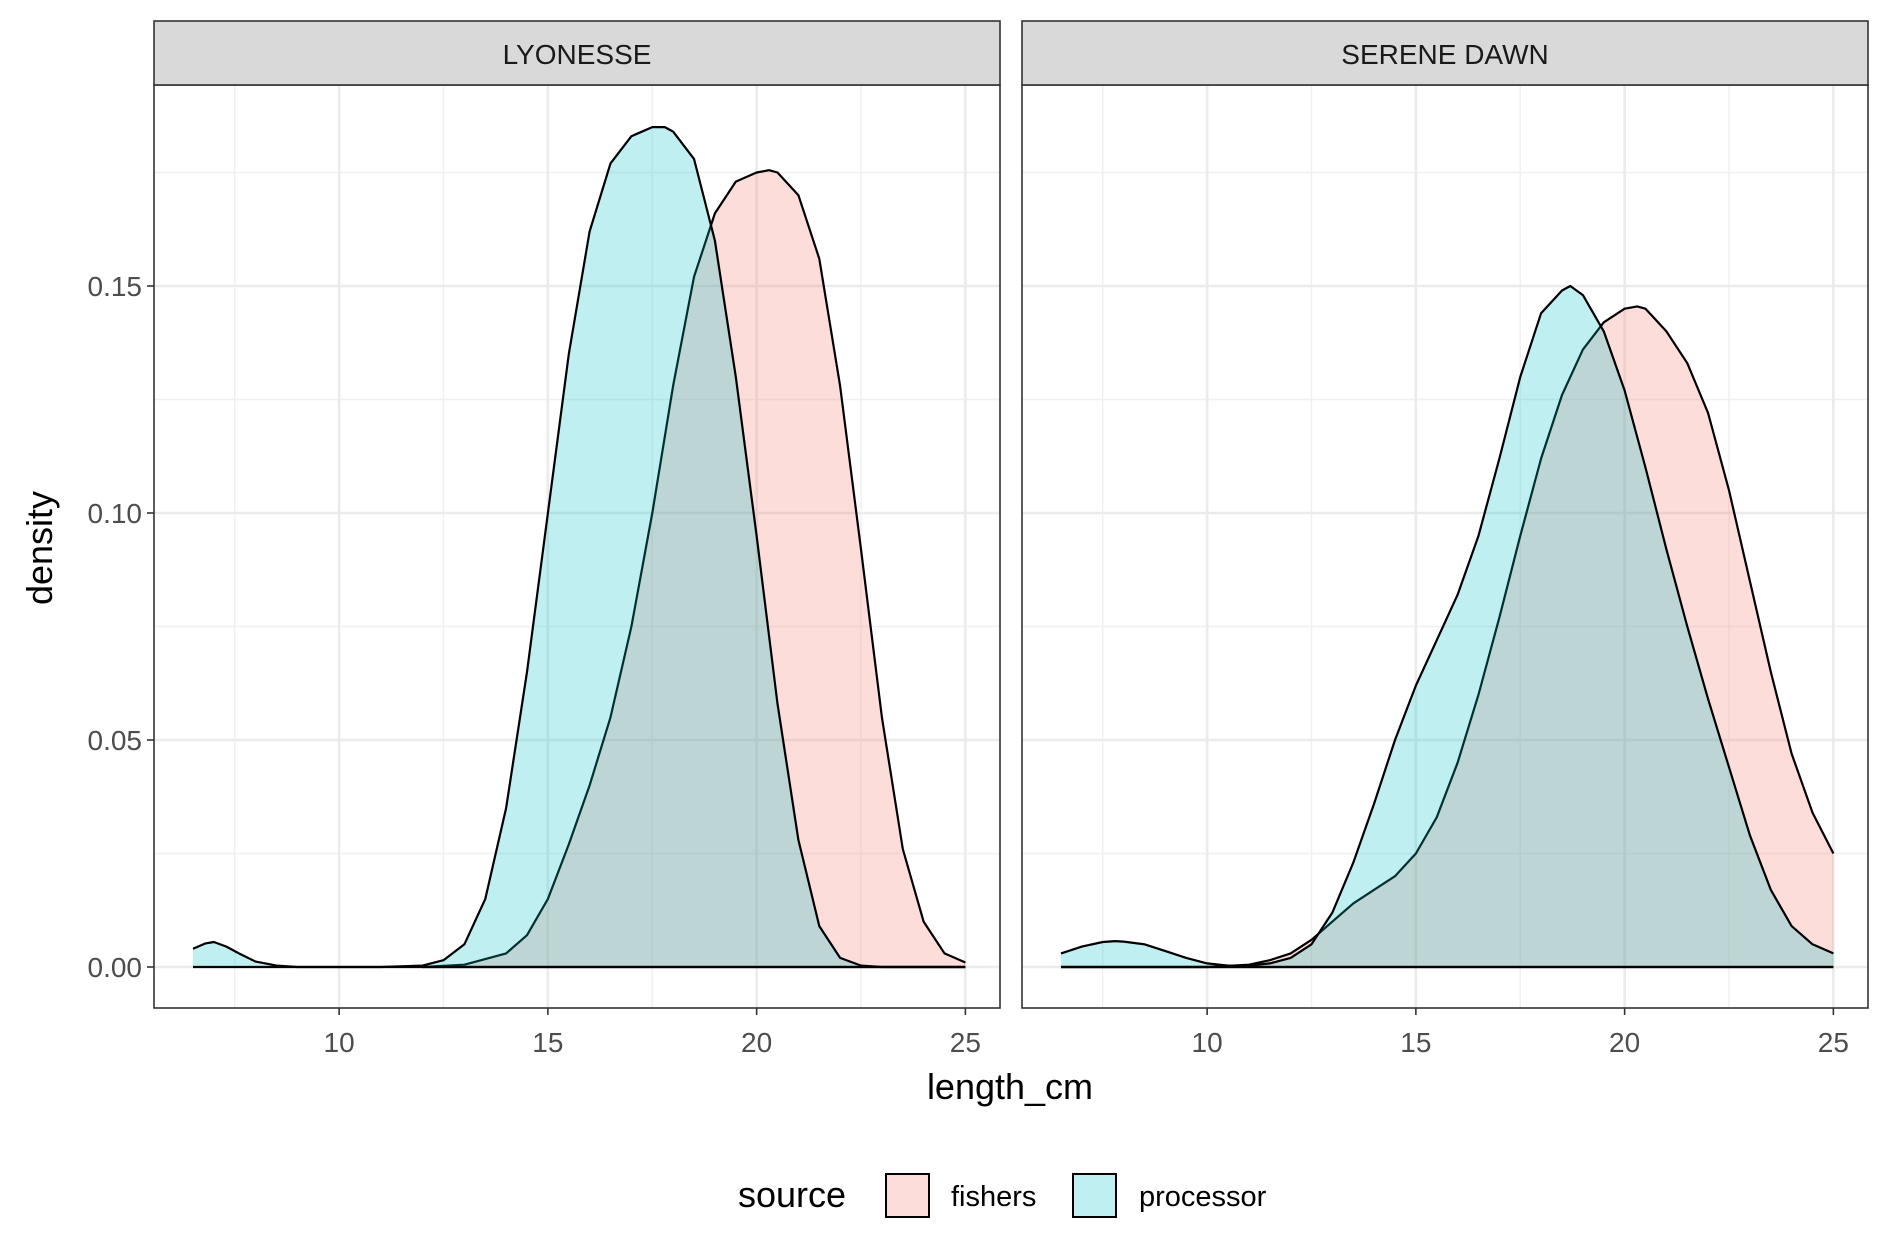 This screenshot has height=1259, width=1889. I want to click on y-tick-label: 0.00, so click(115, 967).